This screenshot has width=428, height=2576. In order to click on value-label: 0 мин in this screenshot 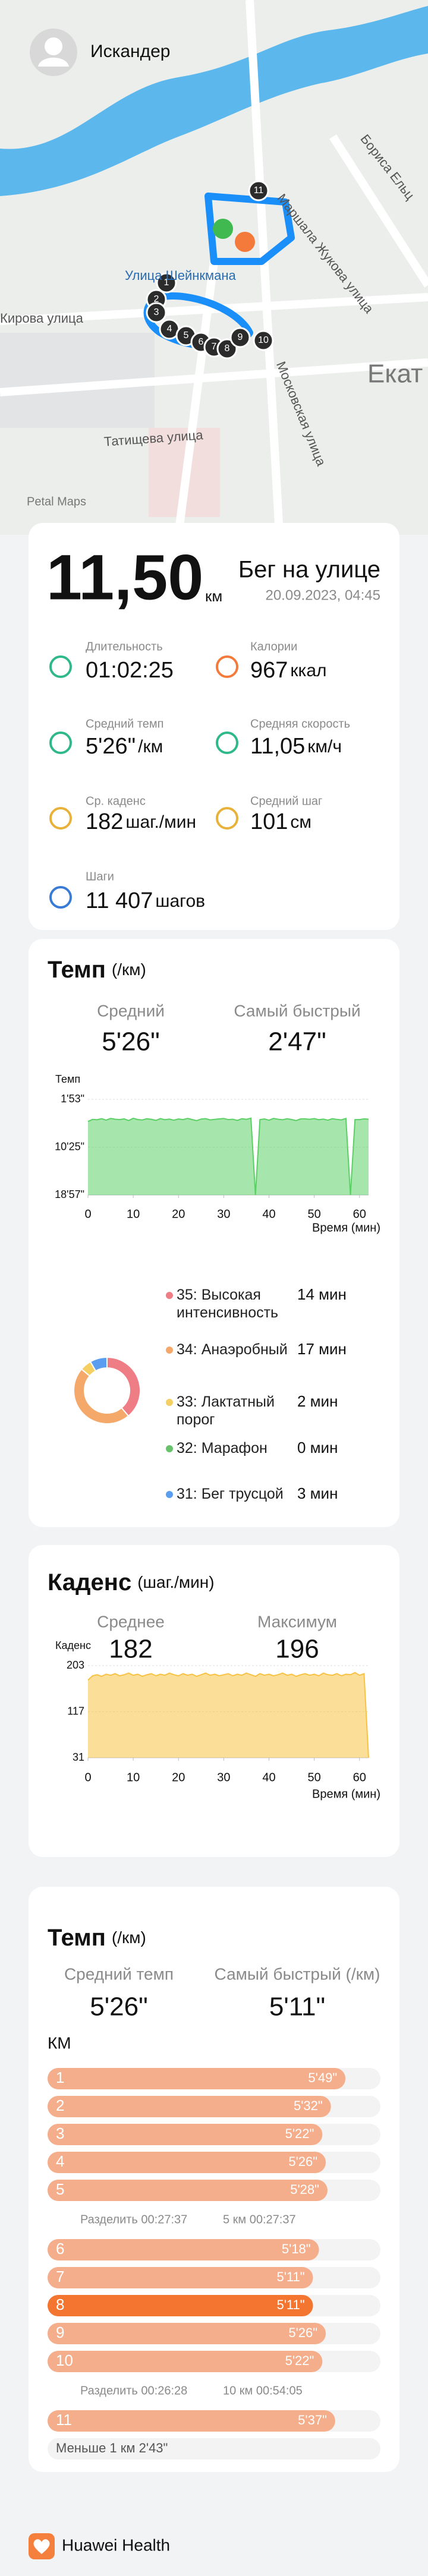, I will do `click(317, 1448)`.